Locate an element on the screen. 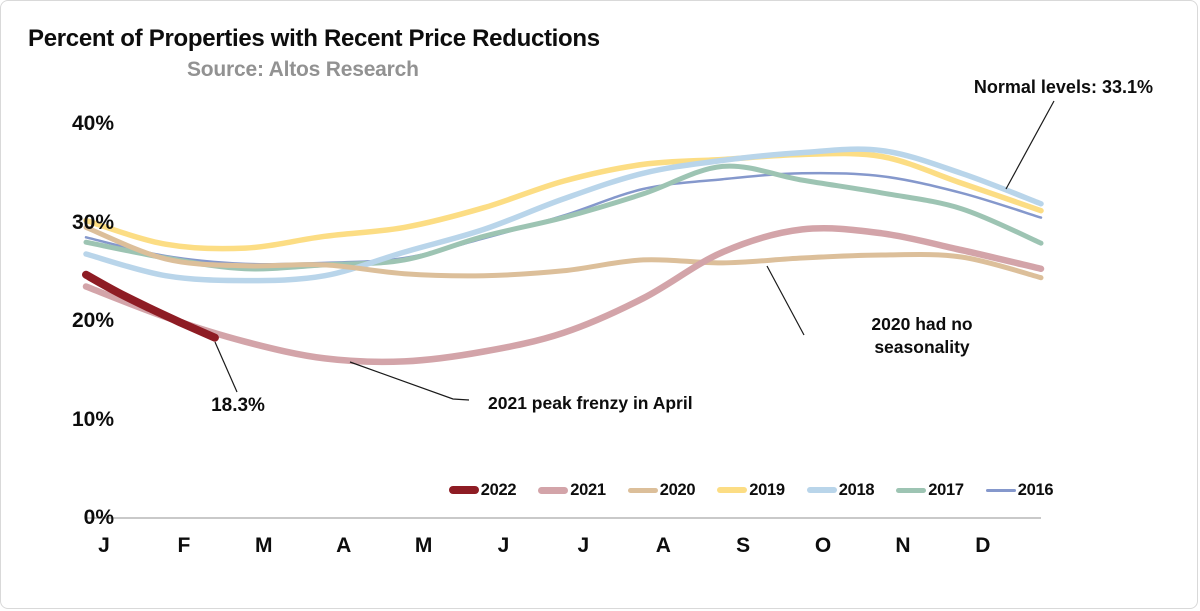  y-tick-10: 10% is located at coordinates (92, 419).